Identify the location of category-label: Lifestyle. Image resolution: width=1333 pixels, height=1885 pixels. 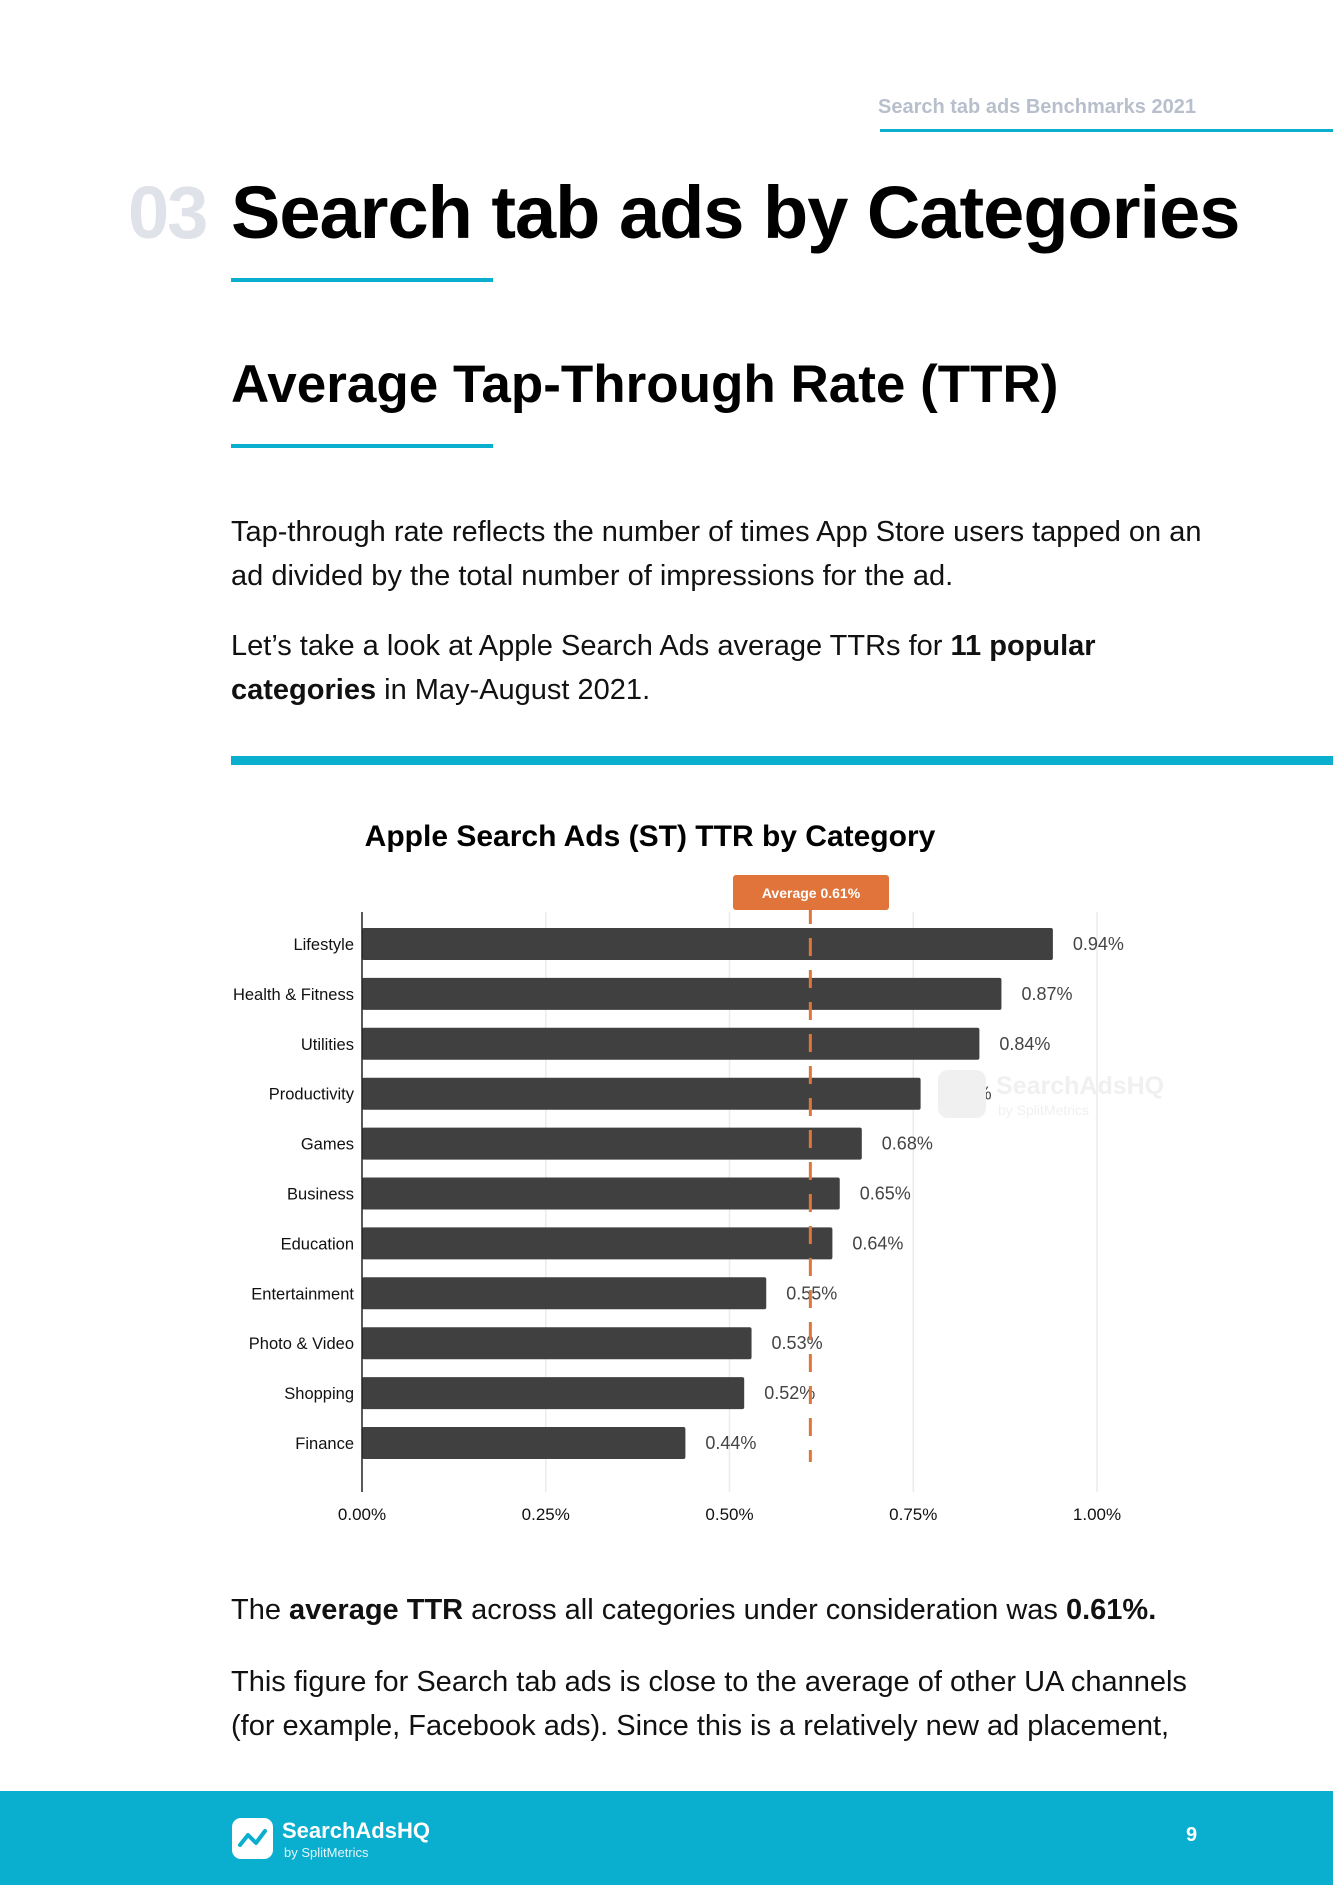
(323, 945).